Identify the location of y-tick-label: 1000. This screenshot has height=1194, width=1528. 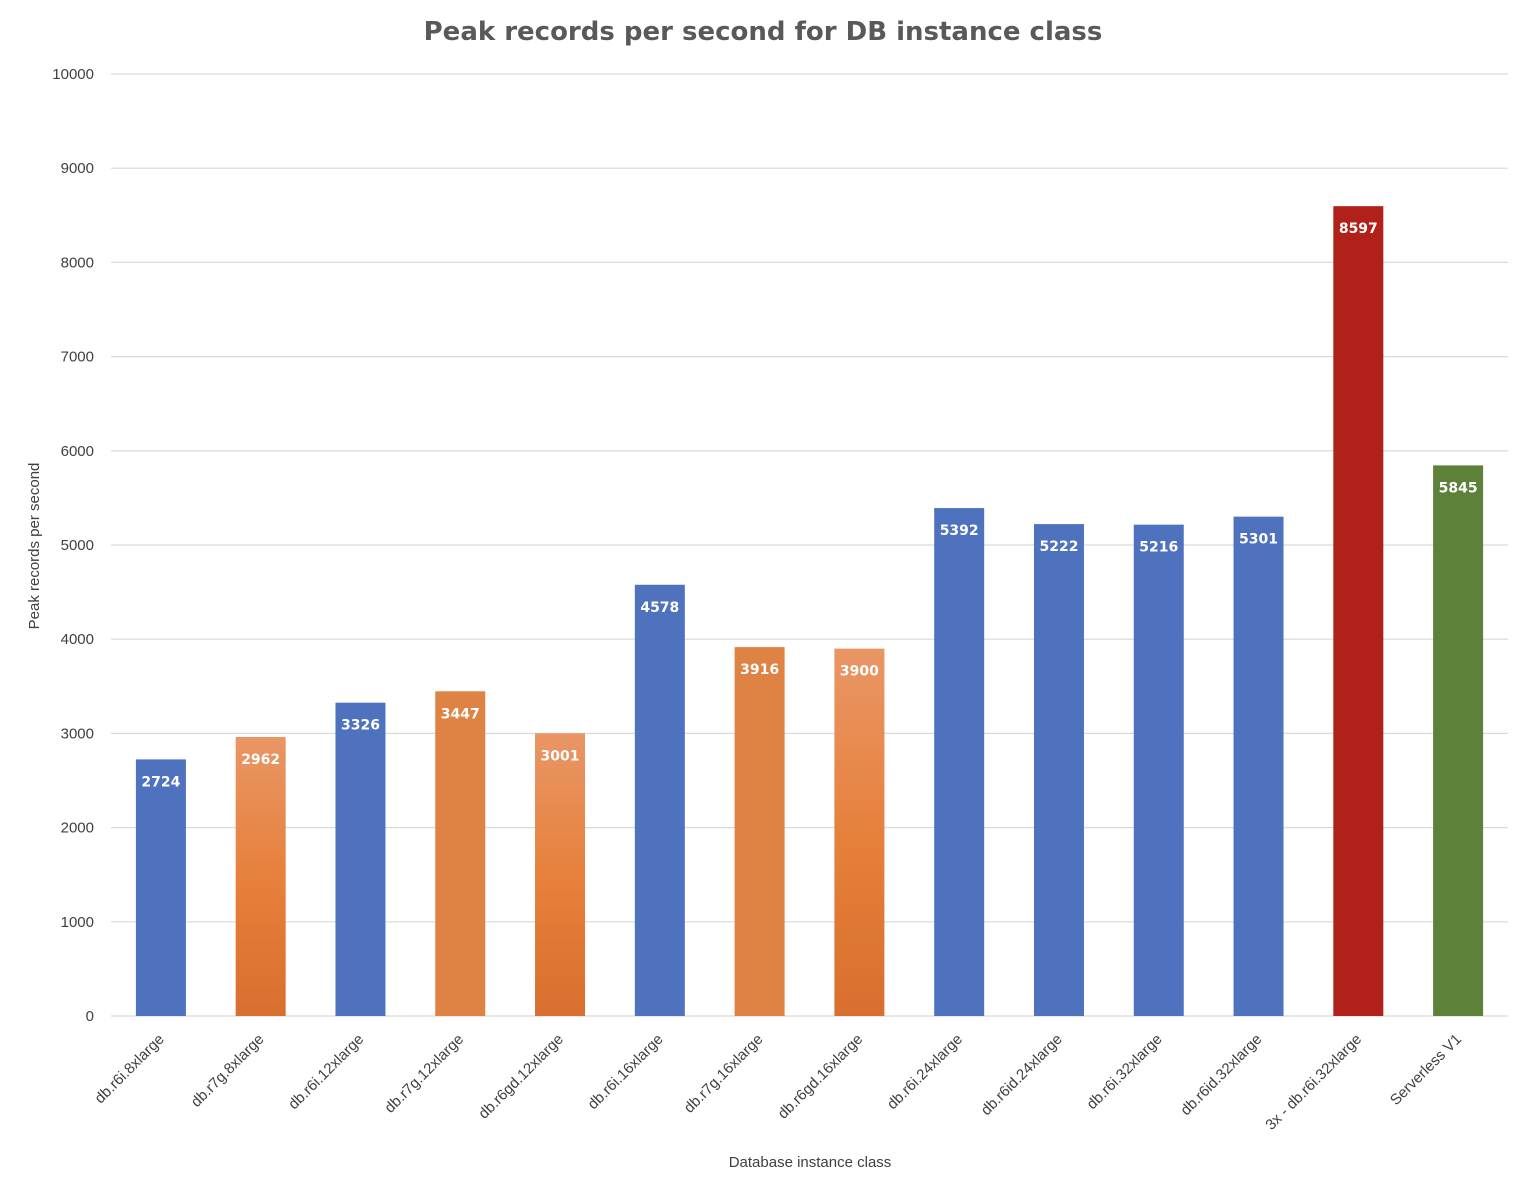
(77, 922).